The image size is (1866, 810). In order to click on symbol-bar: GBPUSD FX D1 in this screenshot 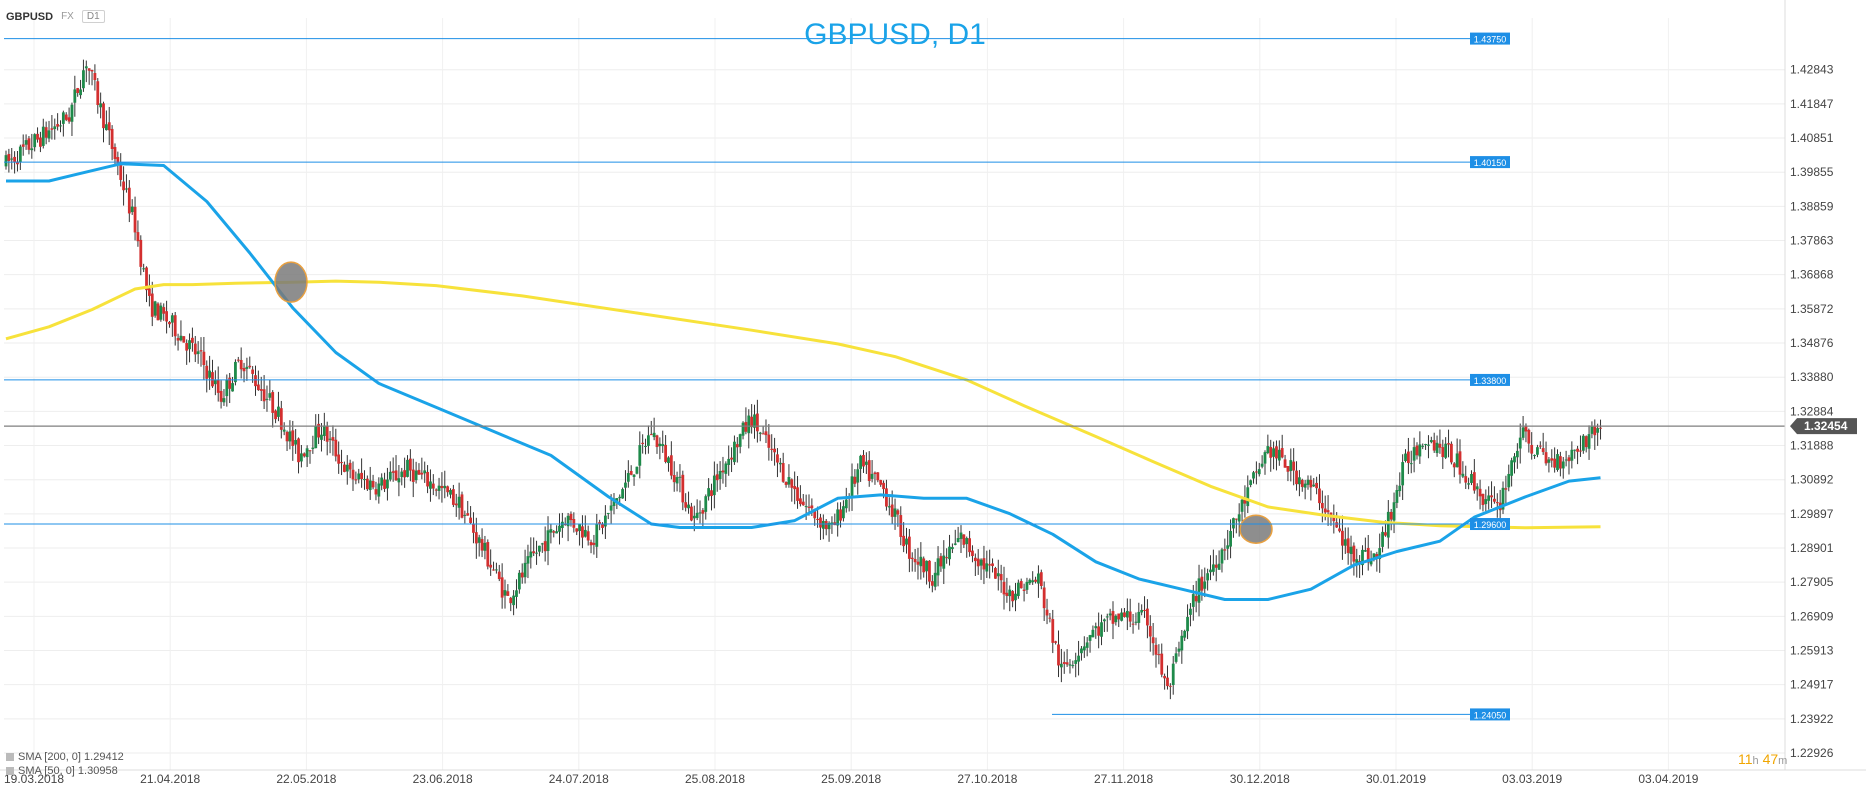, I will do `click(55, 16)`.